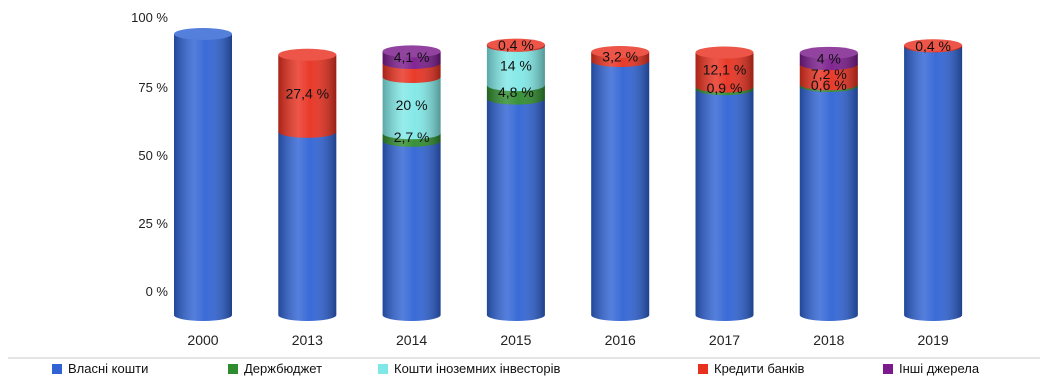 This screenshot has width=1045, height=379. I want to click on bar-2014, so click(411, 183).